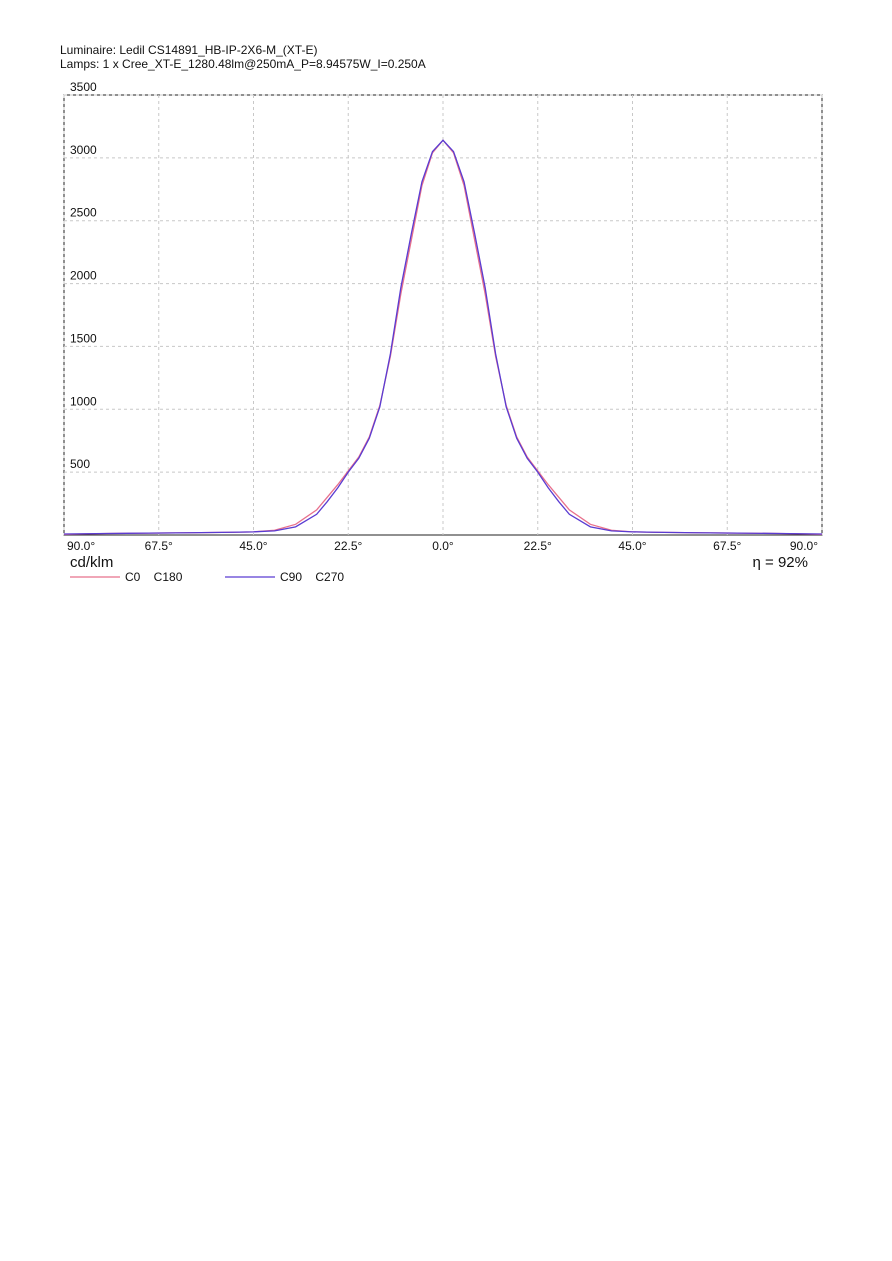 The image size is (892, 1261). I want to click on y-tick-label: 3000, so click(83, 150).